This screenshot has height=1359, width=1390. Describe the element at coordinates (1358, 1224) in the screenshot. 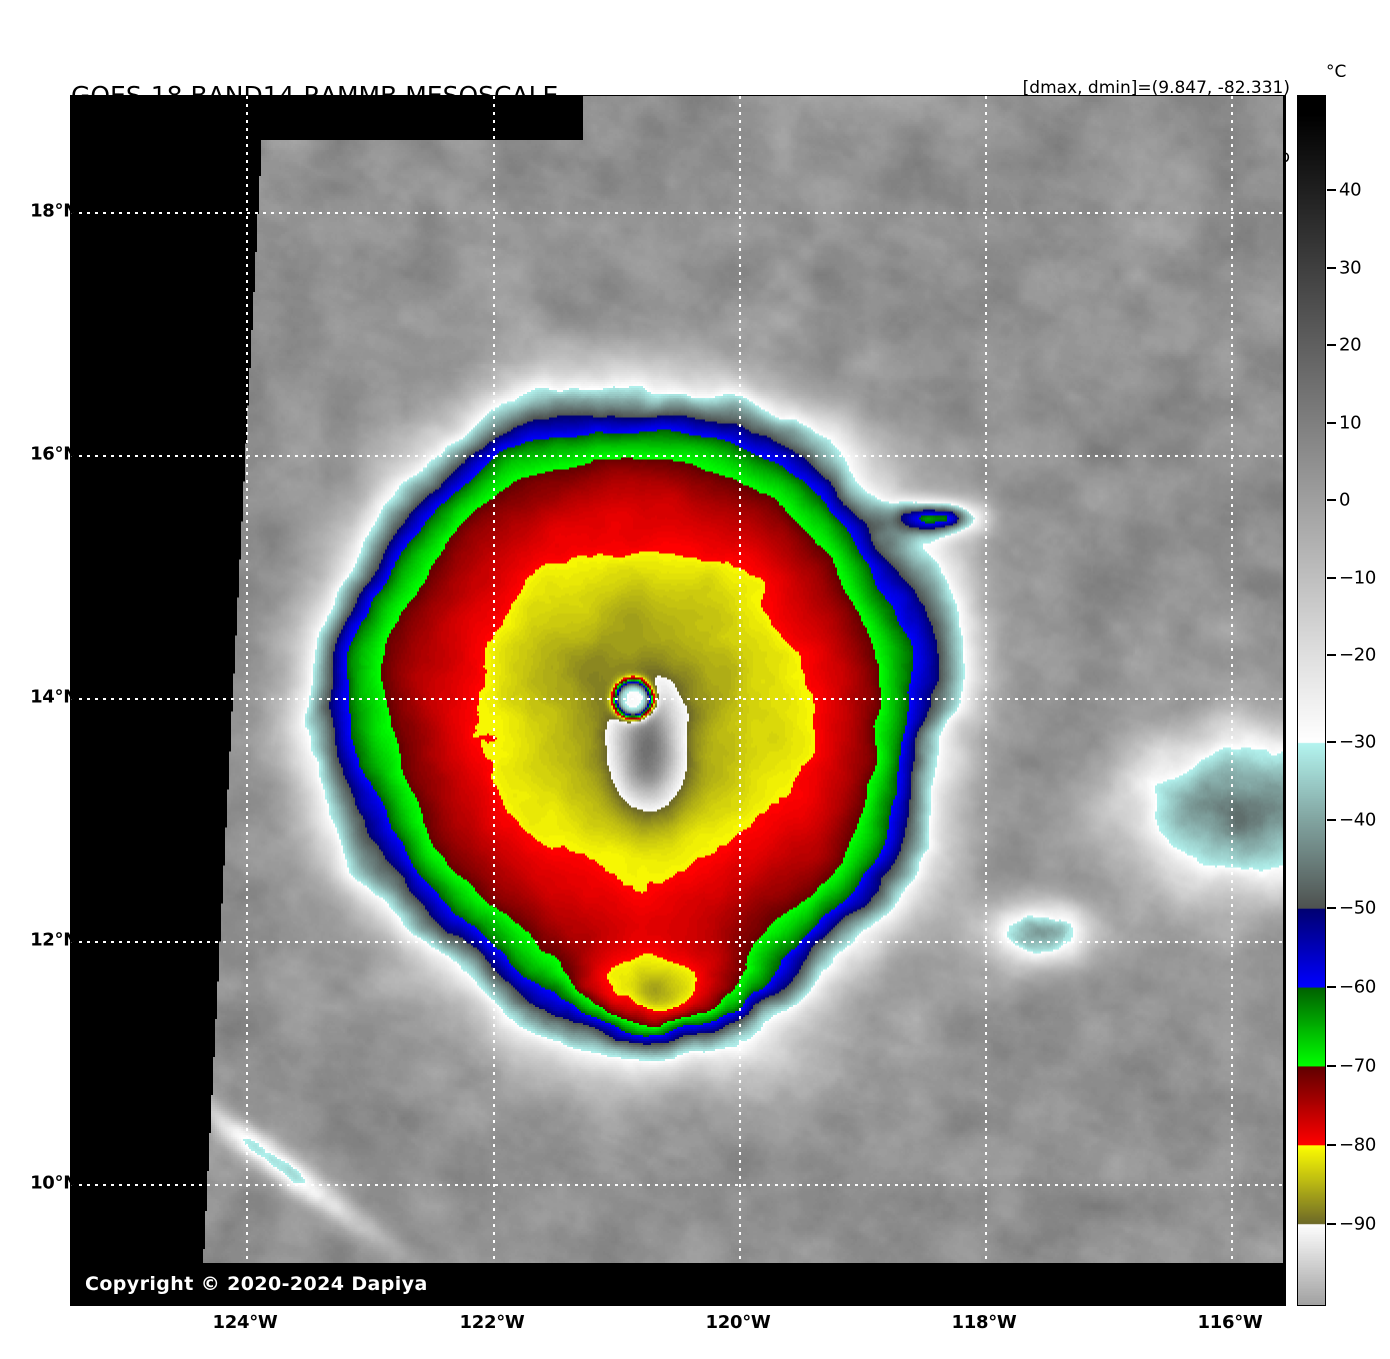

I see `colorbar-tick-label: −90` at that location.